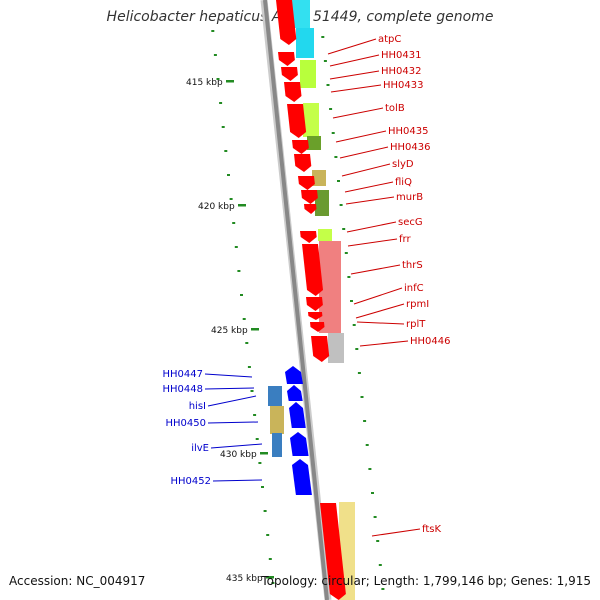 Image resolution: width=600 pixels, height=600 pixels. I want to click on gene-label-tolB: tolB, so click(395, 108).